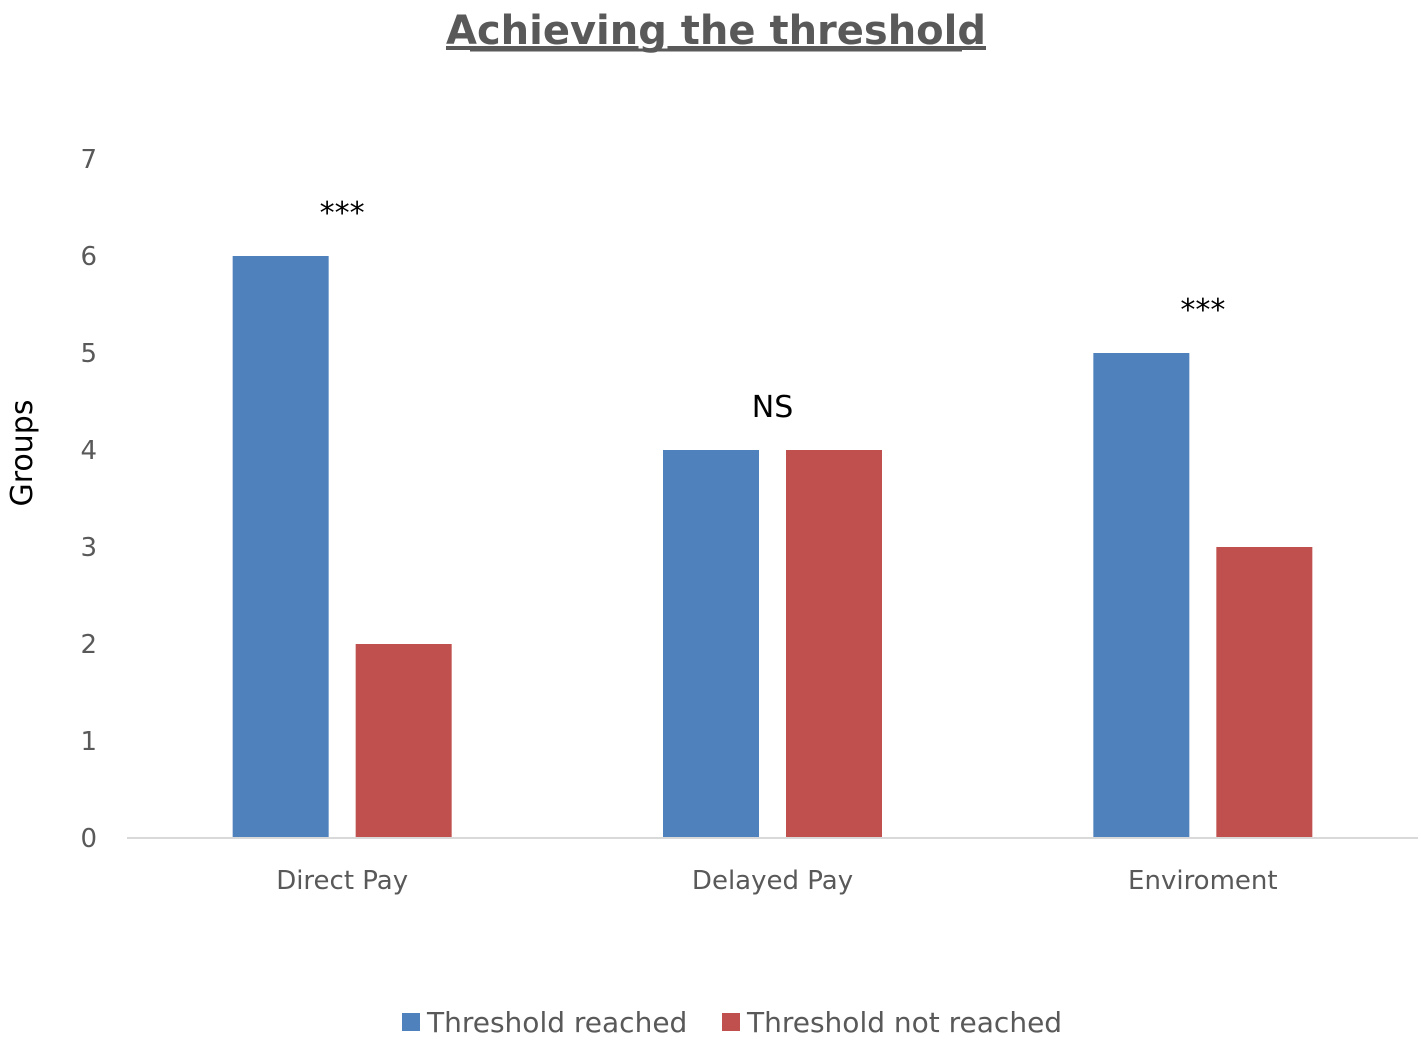 The height and width of the screenshot is (1042, 1421). Describe the element at coordinates (22, 453) in the screenshot. I see `y-axis-title: Groups` at that location.